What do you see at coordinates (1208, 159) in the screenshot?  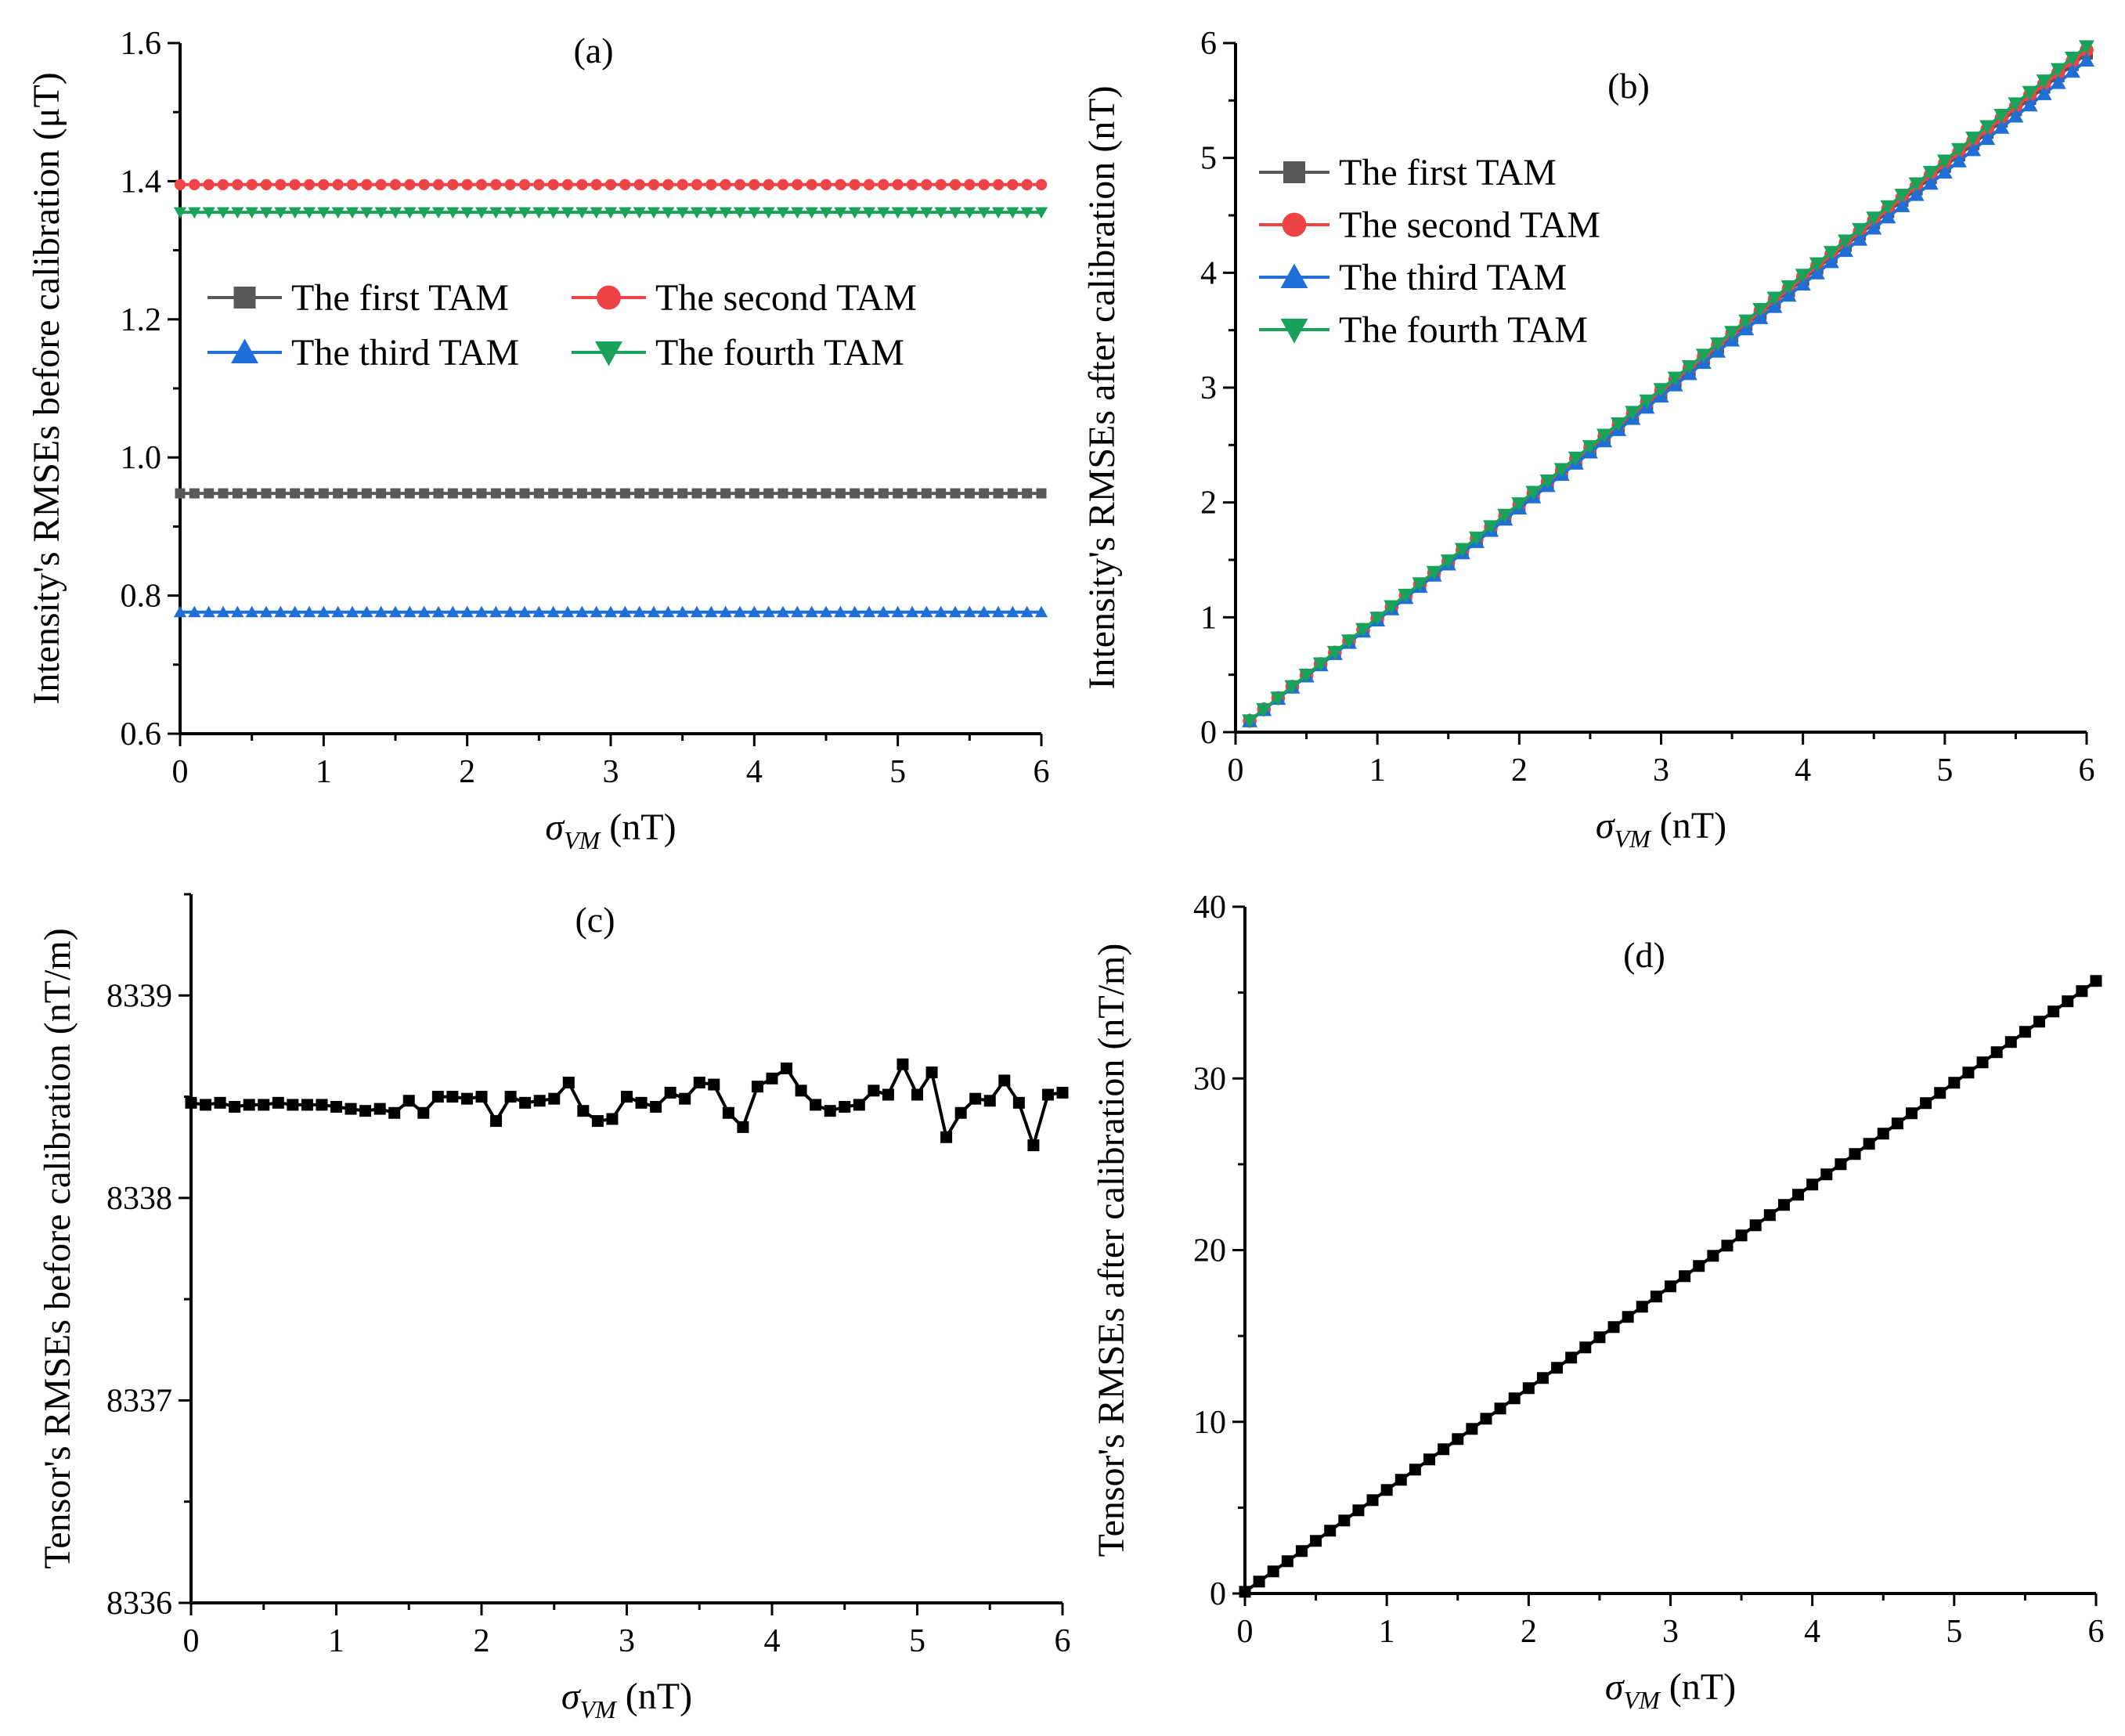 I see `y-tick-label: 5` at bounding box center [1208, 159].